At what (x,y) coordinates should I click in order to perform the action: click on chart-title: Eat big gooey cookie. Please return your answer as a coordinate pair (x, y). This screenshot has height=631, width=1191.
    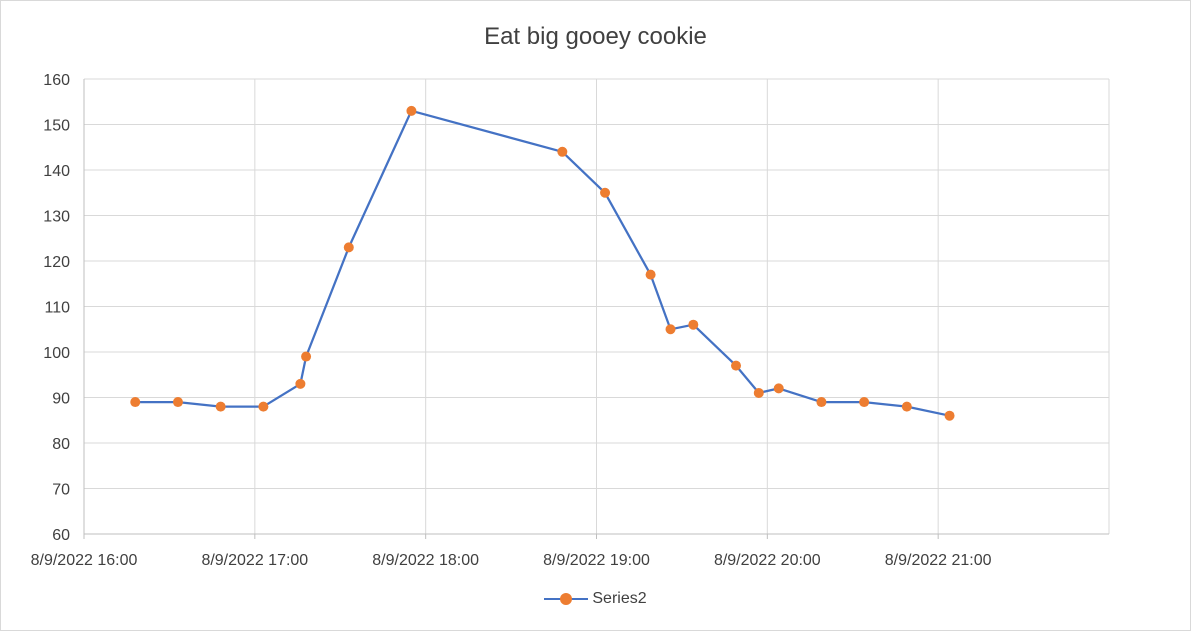
    Looking at the image, I should click on (595, 36).